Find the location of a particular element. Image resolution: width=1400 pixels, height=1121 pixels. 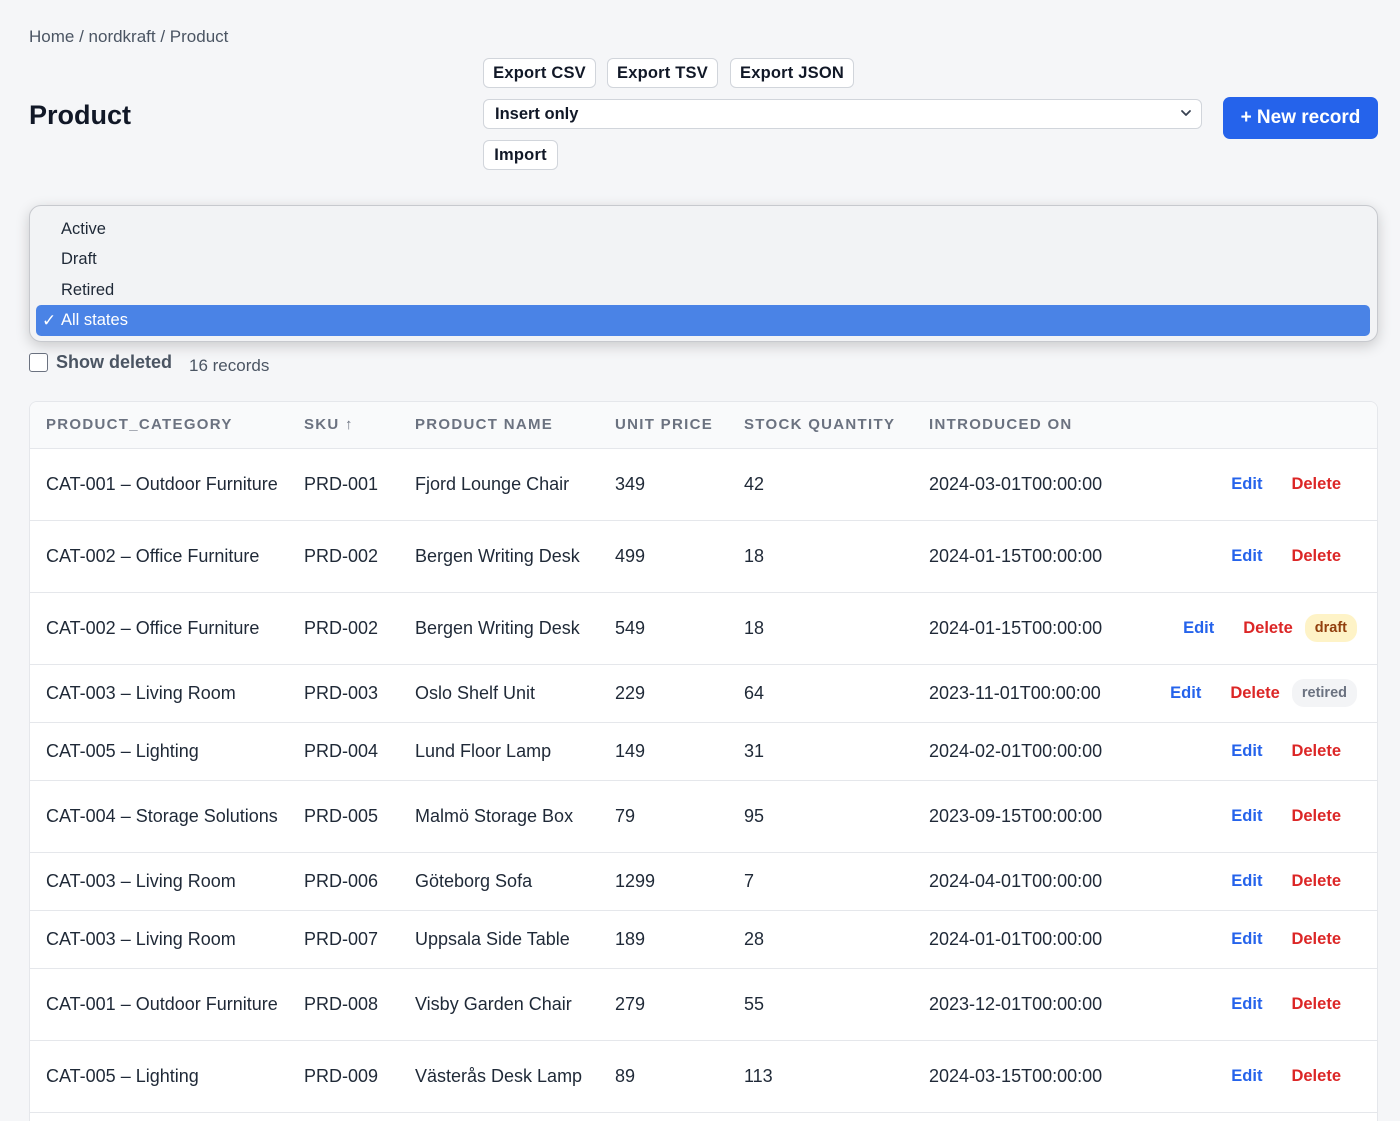

cell-introduced-on: 2023-09-15T00:00:00 is located at coordinates (1027, 816).